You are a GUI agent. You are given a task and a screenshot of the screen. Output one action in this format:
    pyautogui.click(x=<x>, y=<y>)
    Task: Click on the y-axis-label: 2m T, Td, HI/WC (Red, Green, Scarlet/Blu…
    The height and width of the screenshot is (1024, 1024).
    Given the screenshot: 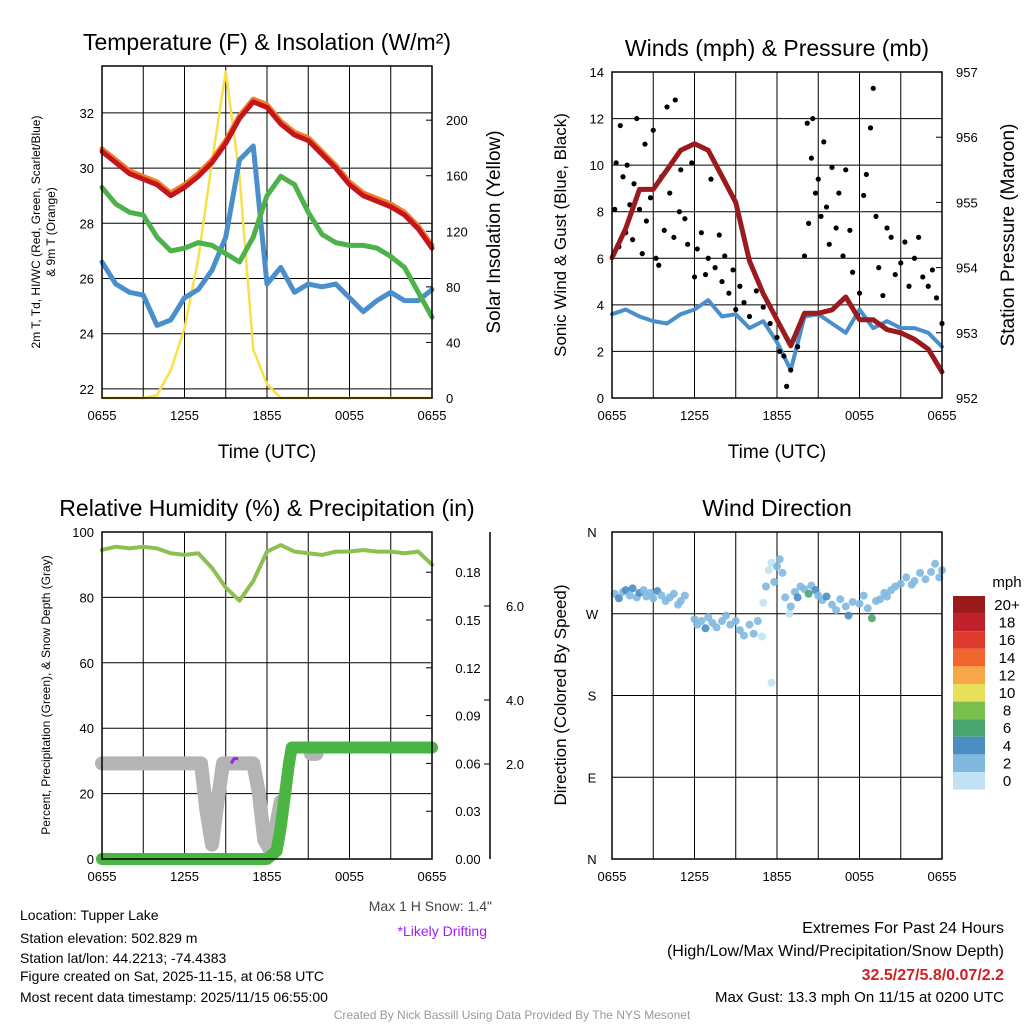 What is the action you would take?
    pyautogui.click(x=36, y=232)
    